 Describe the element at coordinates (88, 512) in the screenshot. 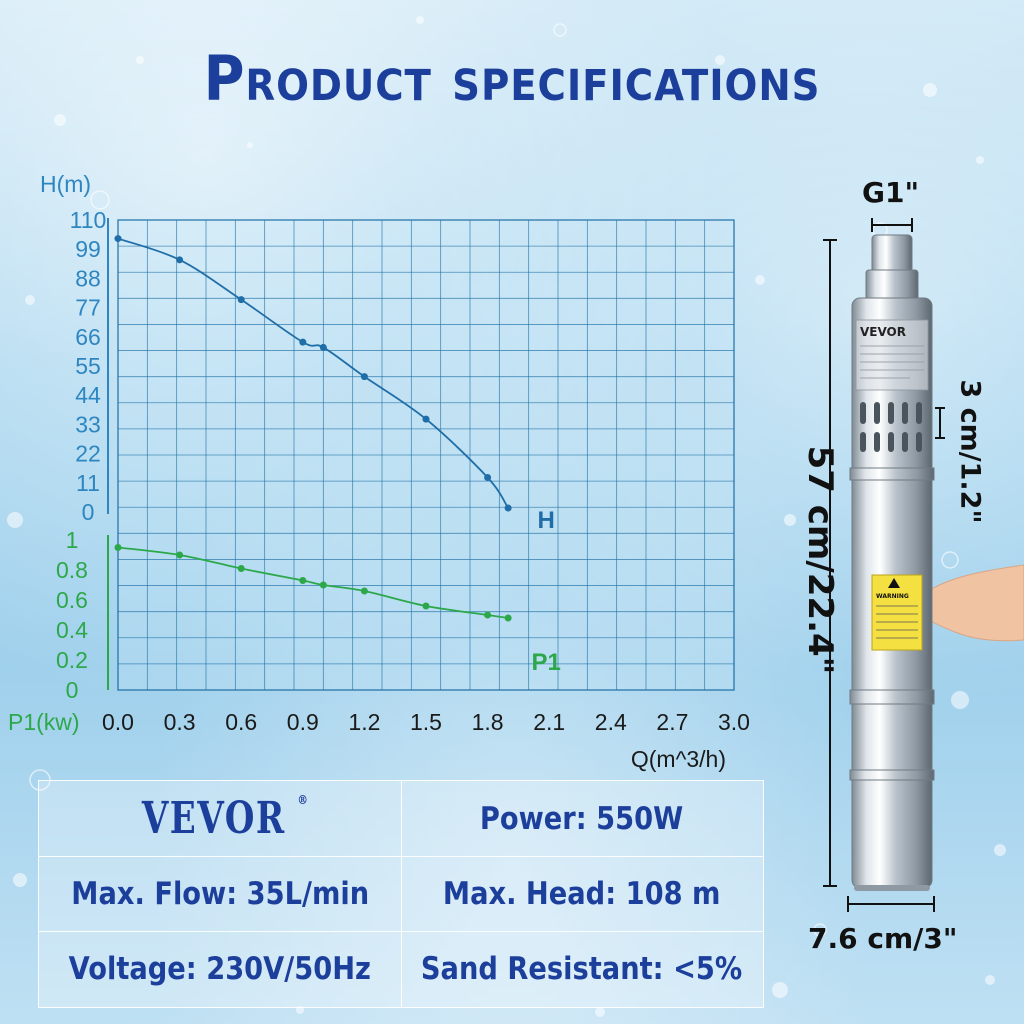

I see `h-tick-label: 0` at that location.